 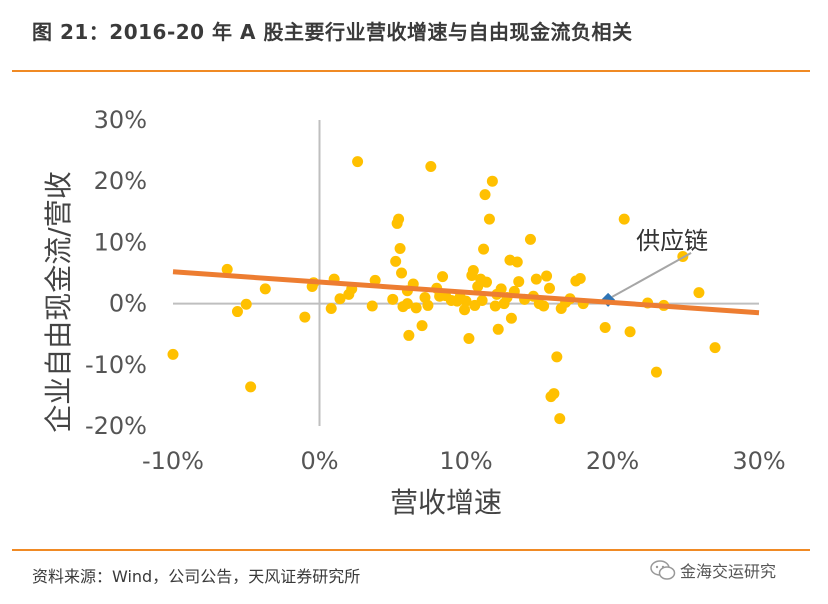 I want to click on annotation-leader-line, so click(x=651, y=275).